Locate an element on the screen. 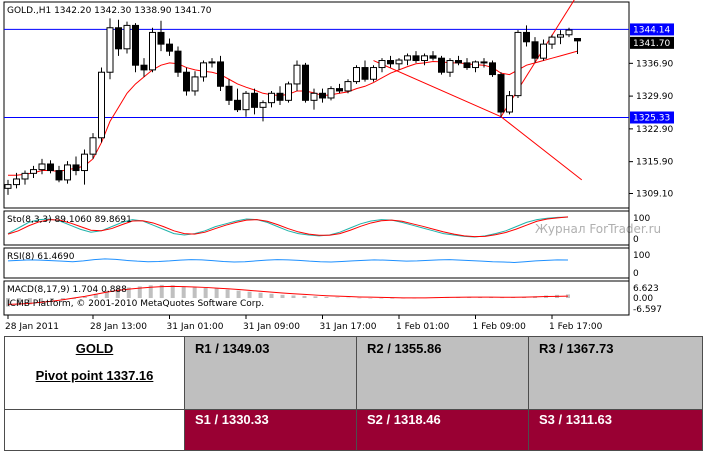 The image size is (705, 451). rsi-tick-low: 0 is located at coordinates (636, 274).